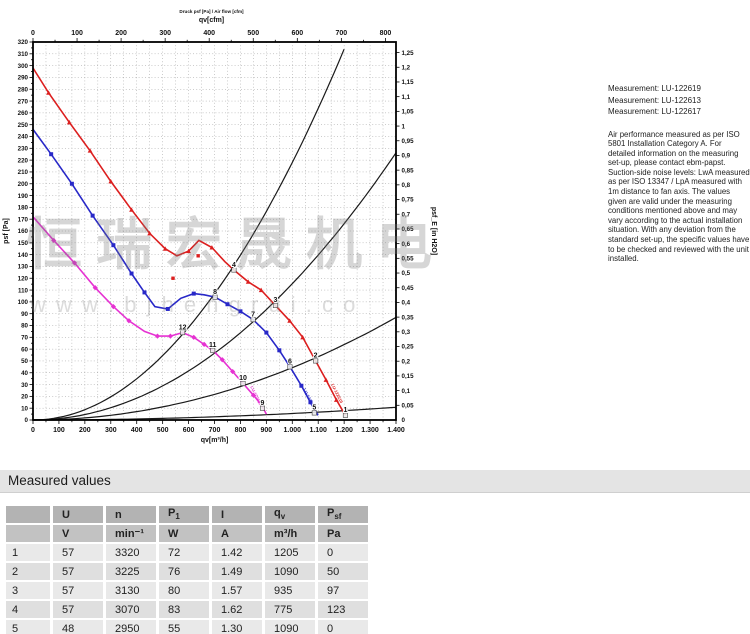  What do you see at coordinates (131, 552) in the screenshot?
I see `table-cell: 3320` at bounding box center [131, 552].